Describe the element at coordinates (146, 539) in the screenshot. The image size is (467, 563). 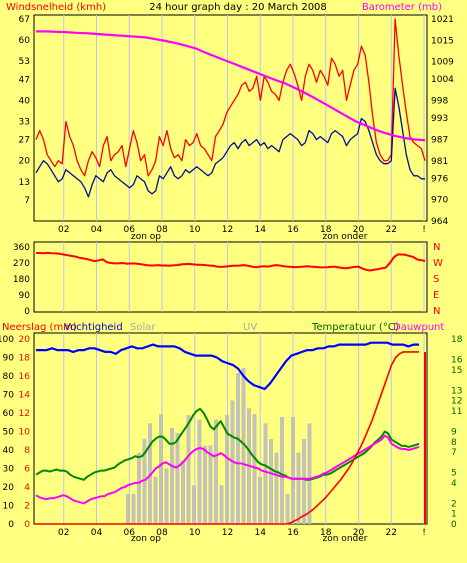
I see `sunrise-label: zon op` at that location.